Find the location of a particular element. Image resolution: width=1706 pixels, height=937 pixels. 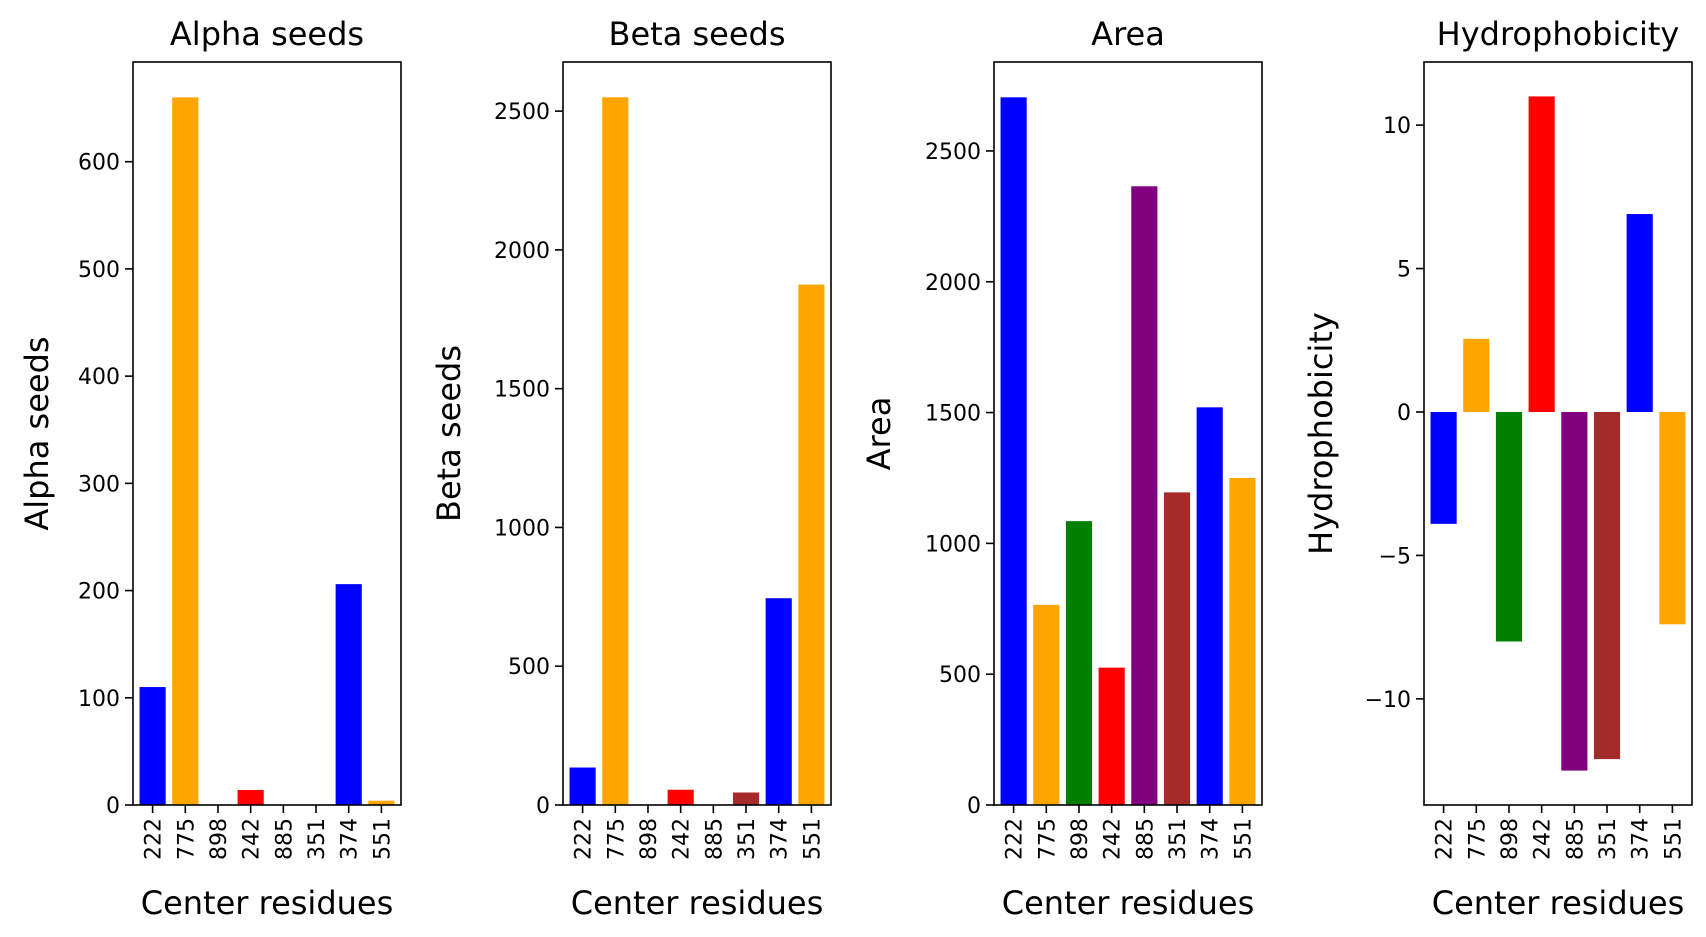

y-tick-label: 600 is located at coordinates (99, 163).